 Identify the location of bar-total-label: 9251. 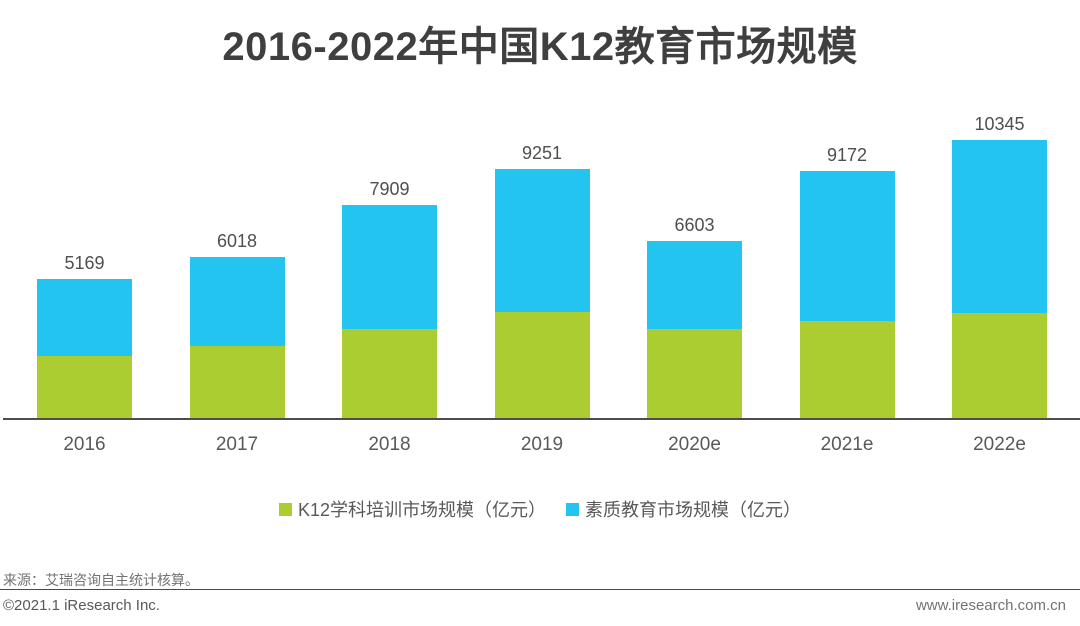
(542, 153).